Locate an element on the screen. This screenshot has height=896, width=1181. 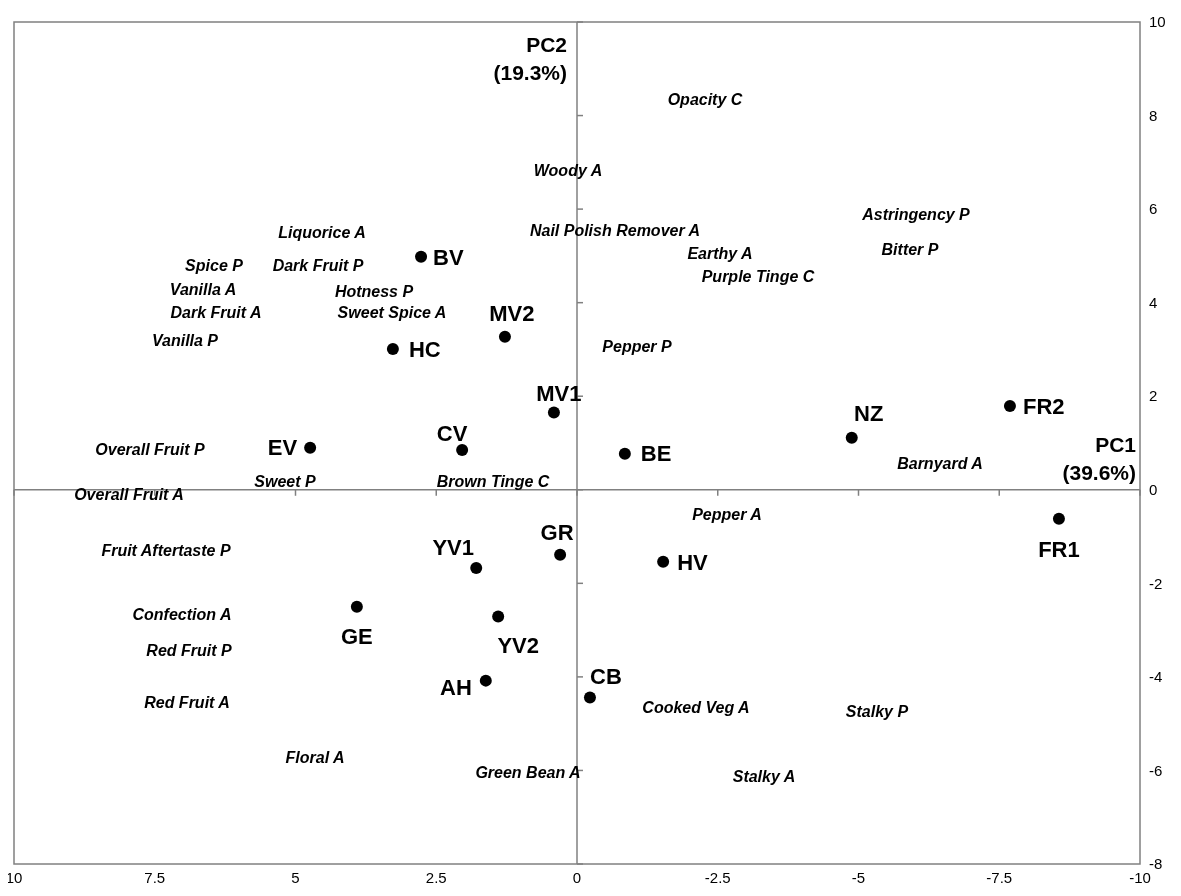
annotation: Astringency P is located at coordinates (916, 214).